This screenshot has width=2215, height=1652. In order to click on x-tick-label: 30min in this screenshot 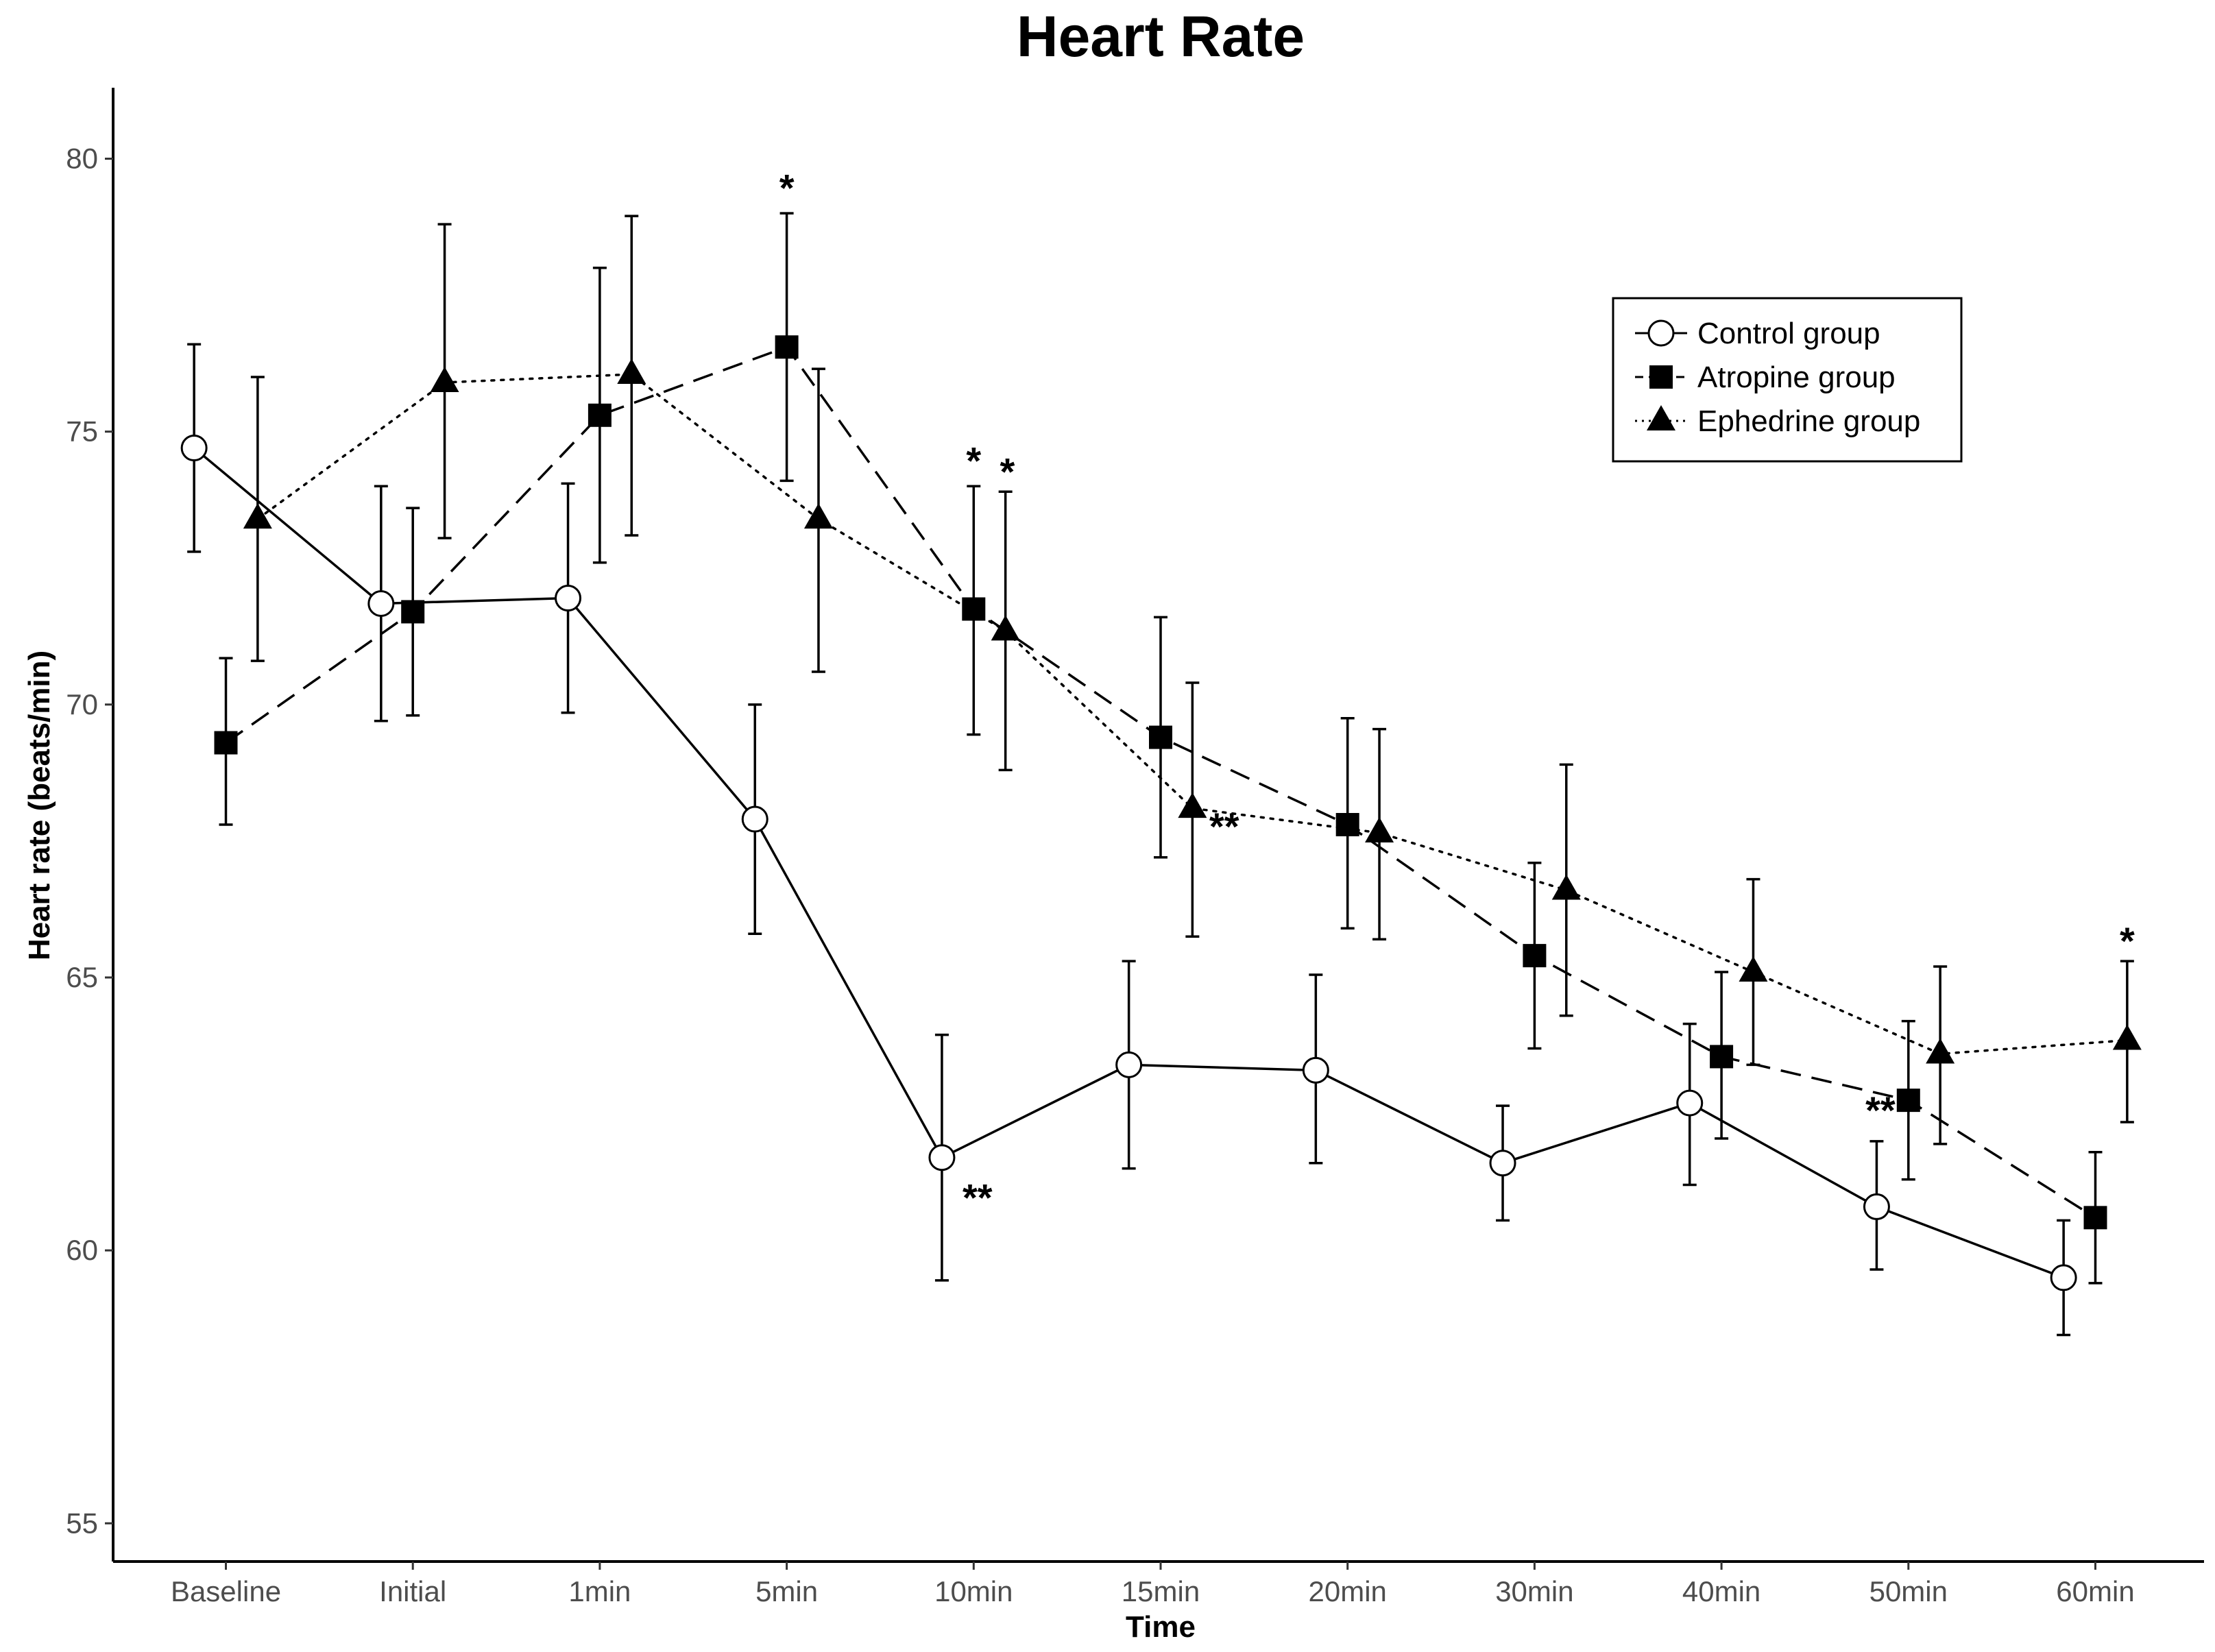, I will do `click(1534, 1591)`.